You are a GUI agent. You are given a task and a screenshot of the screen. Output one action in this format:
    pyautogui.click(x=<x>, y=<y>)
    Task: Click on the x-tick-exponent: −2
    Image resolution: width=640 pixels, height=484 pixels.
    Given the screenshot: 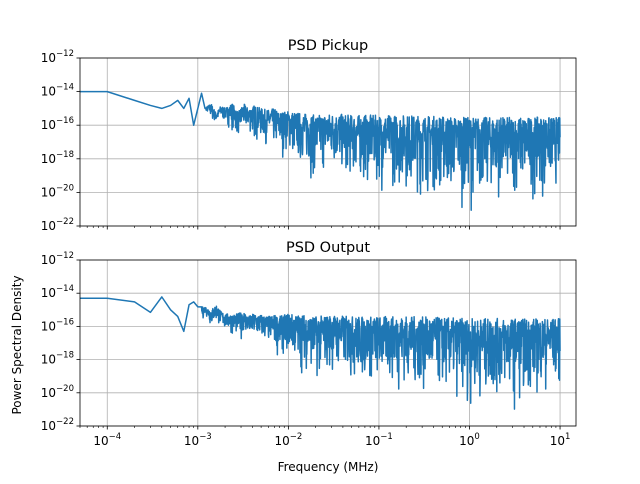 What is the action you would take?
    pyautogui.click(x=296, y=437)
    